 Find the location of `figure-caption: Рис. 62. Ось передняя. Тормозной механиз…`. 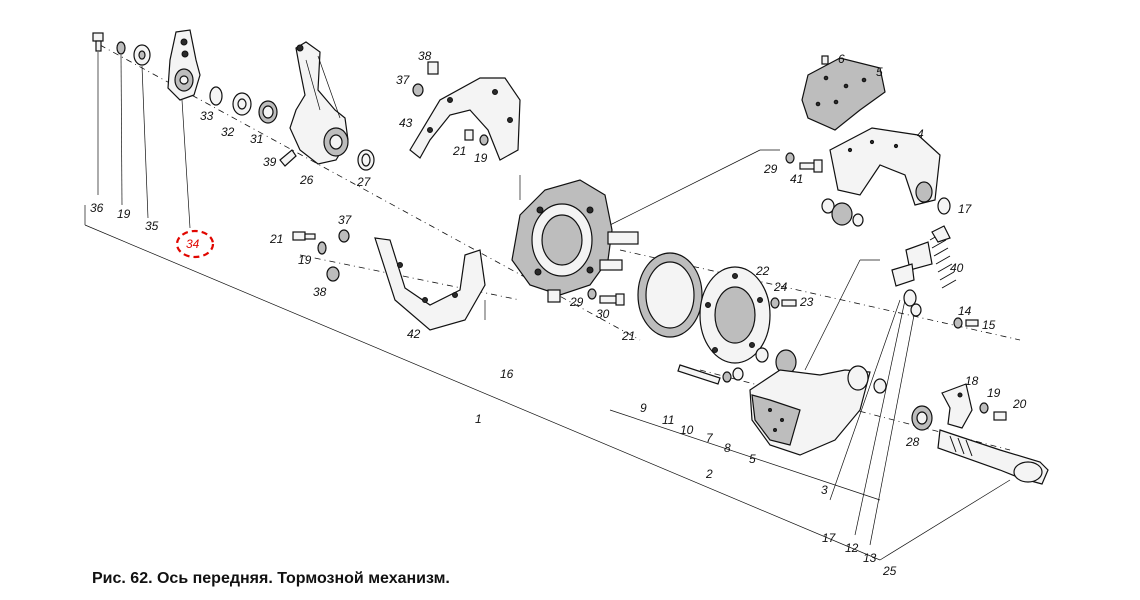

figure-caption: Рис. 62. Ось передняя. Тормозной механиз… is located at coordinates (271, 578).